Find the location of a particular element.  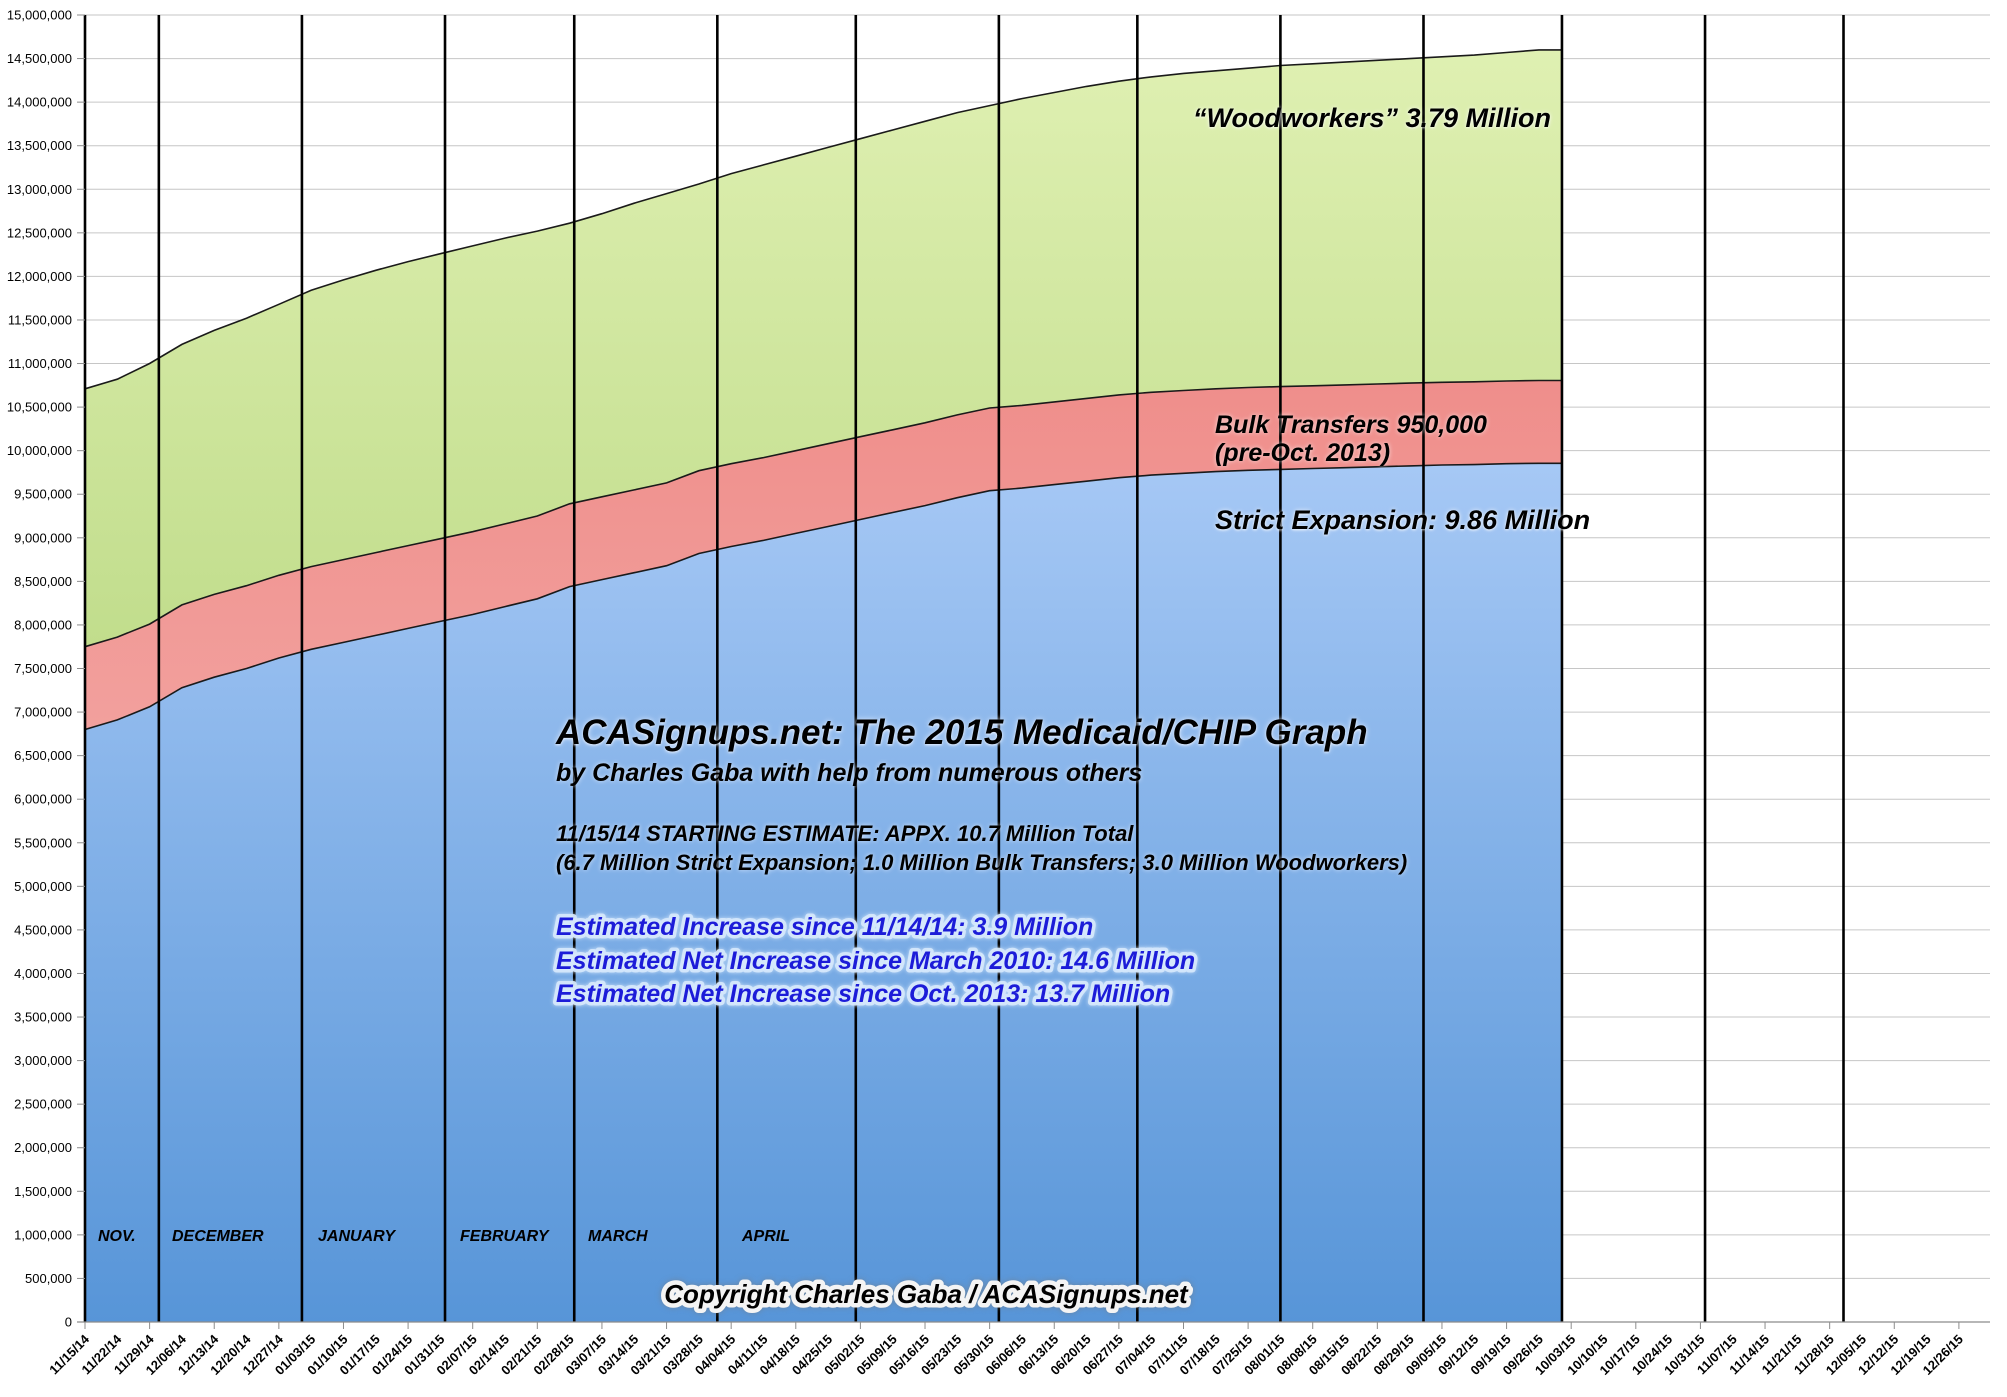

y-axis-label: 13,500,000 is located at coordinates (39, 145).